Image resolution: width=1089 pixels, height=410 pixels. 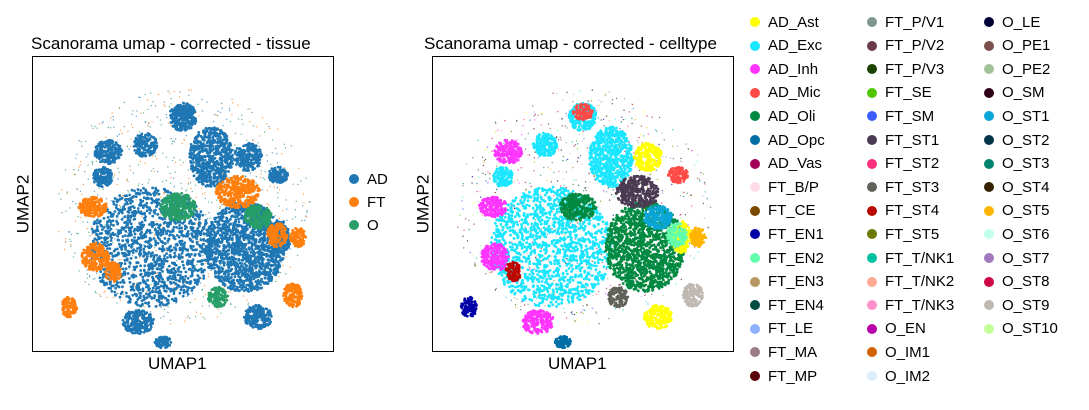 What do you see at coordinates (1026, 211) in the screenshot?
I see `legend-label: O_ST5` at bounding box center [1026, 211].